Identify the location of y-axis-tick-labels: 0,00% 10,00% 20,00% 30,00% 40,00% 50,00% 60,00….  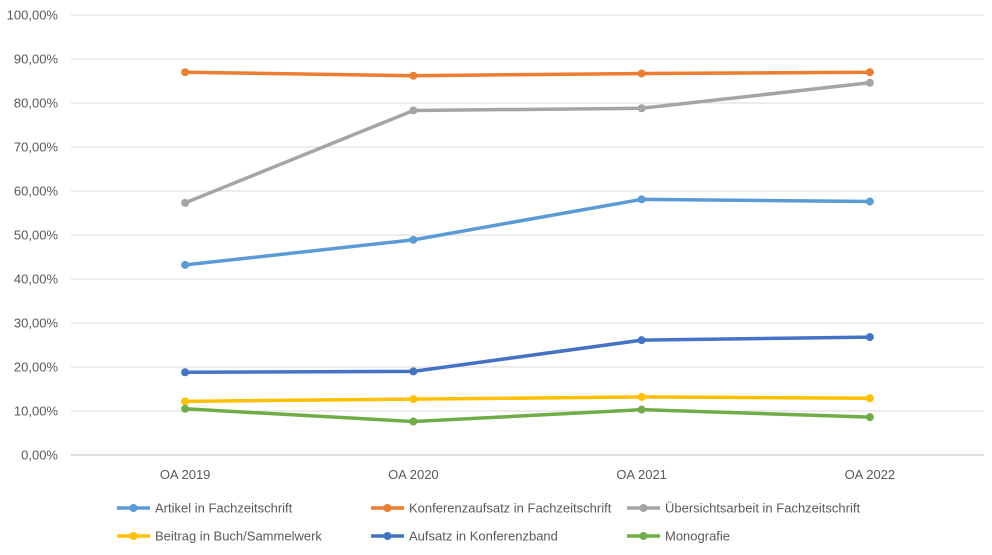
(33, 235).